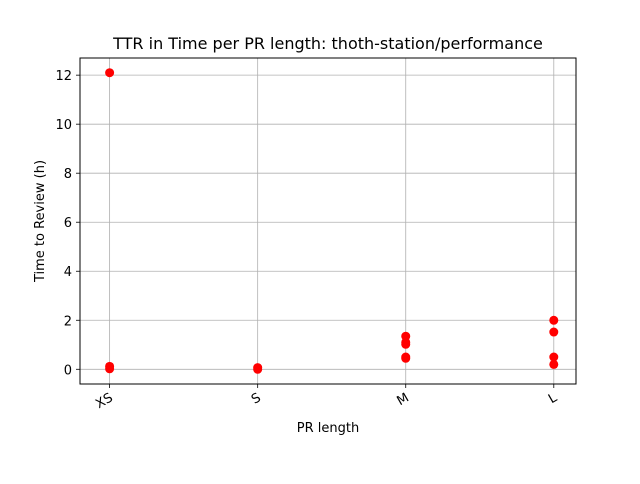 This screenshot has width=640, height=484. What do you see at coordinates (63, 76) in the screenshot?
I see `y-tick-label: 12` at bounding box center [63, 76].